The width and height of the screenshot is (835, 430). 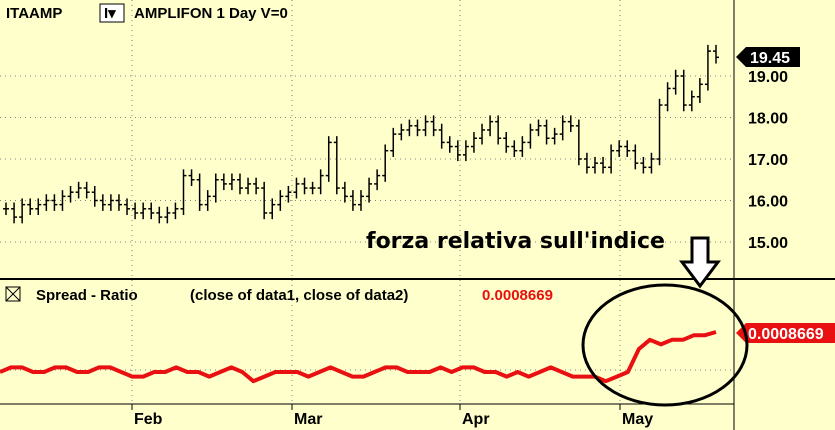 What do you see at coordinates (358, 357) in the screenshot?
I see `ratio-line` at bounding box center [358, 357].